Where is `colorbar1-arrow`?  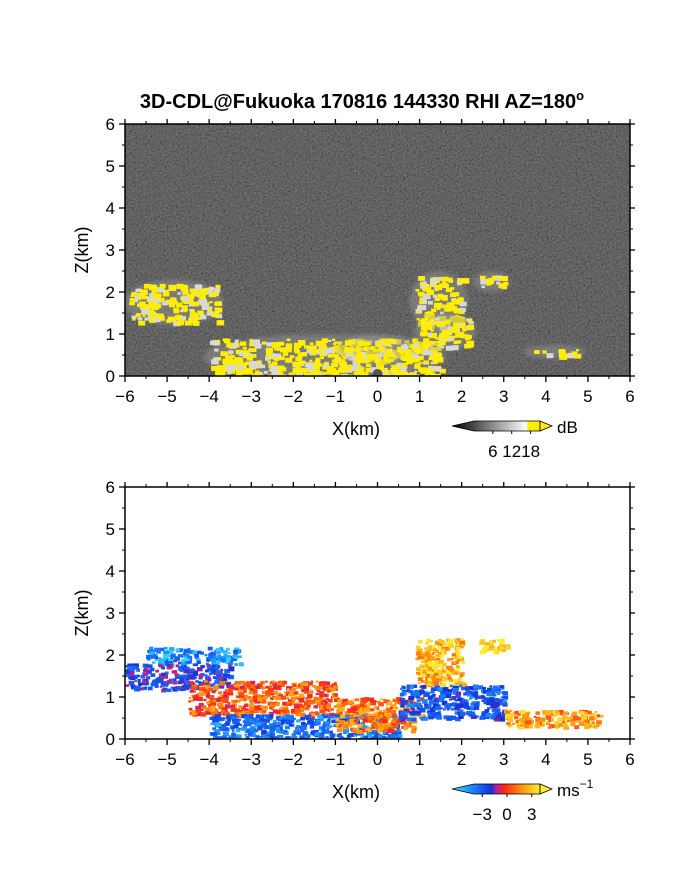
colorbar1-arrow is located at coordinates (546, 426).